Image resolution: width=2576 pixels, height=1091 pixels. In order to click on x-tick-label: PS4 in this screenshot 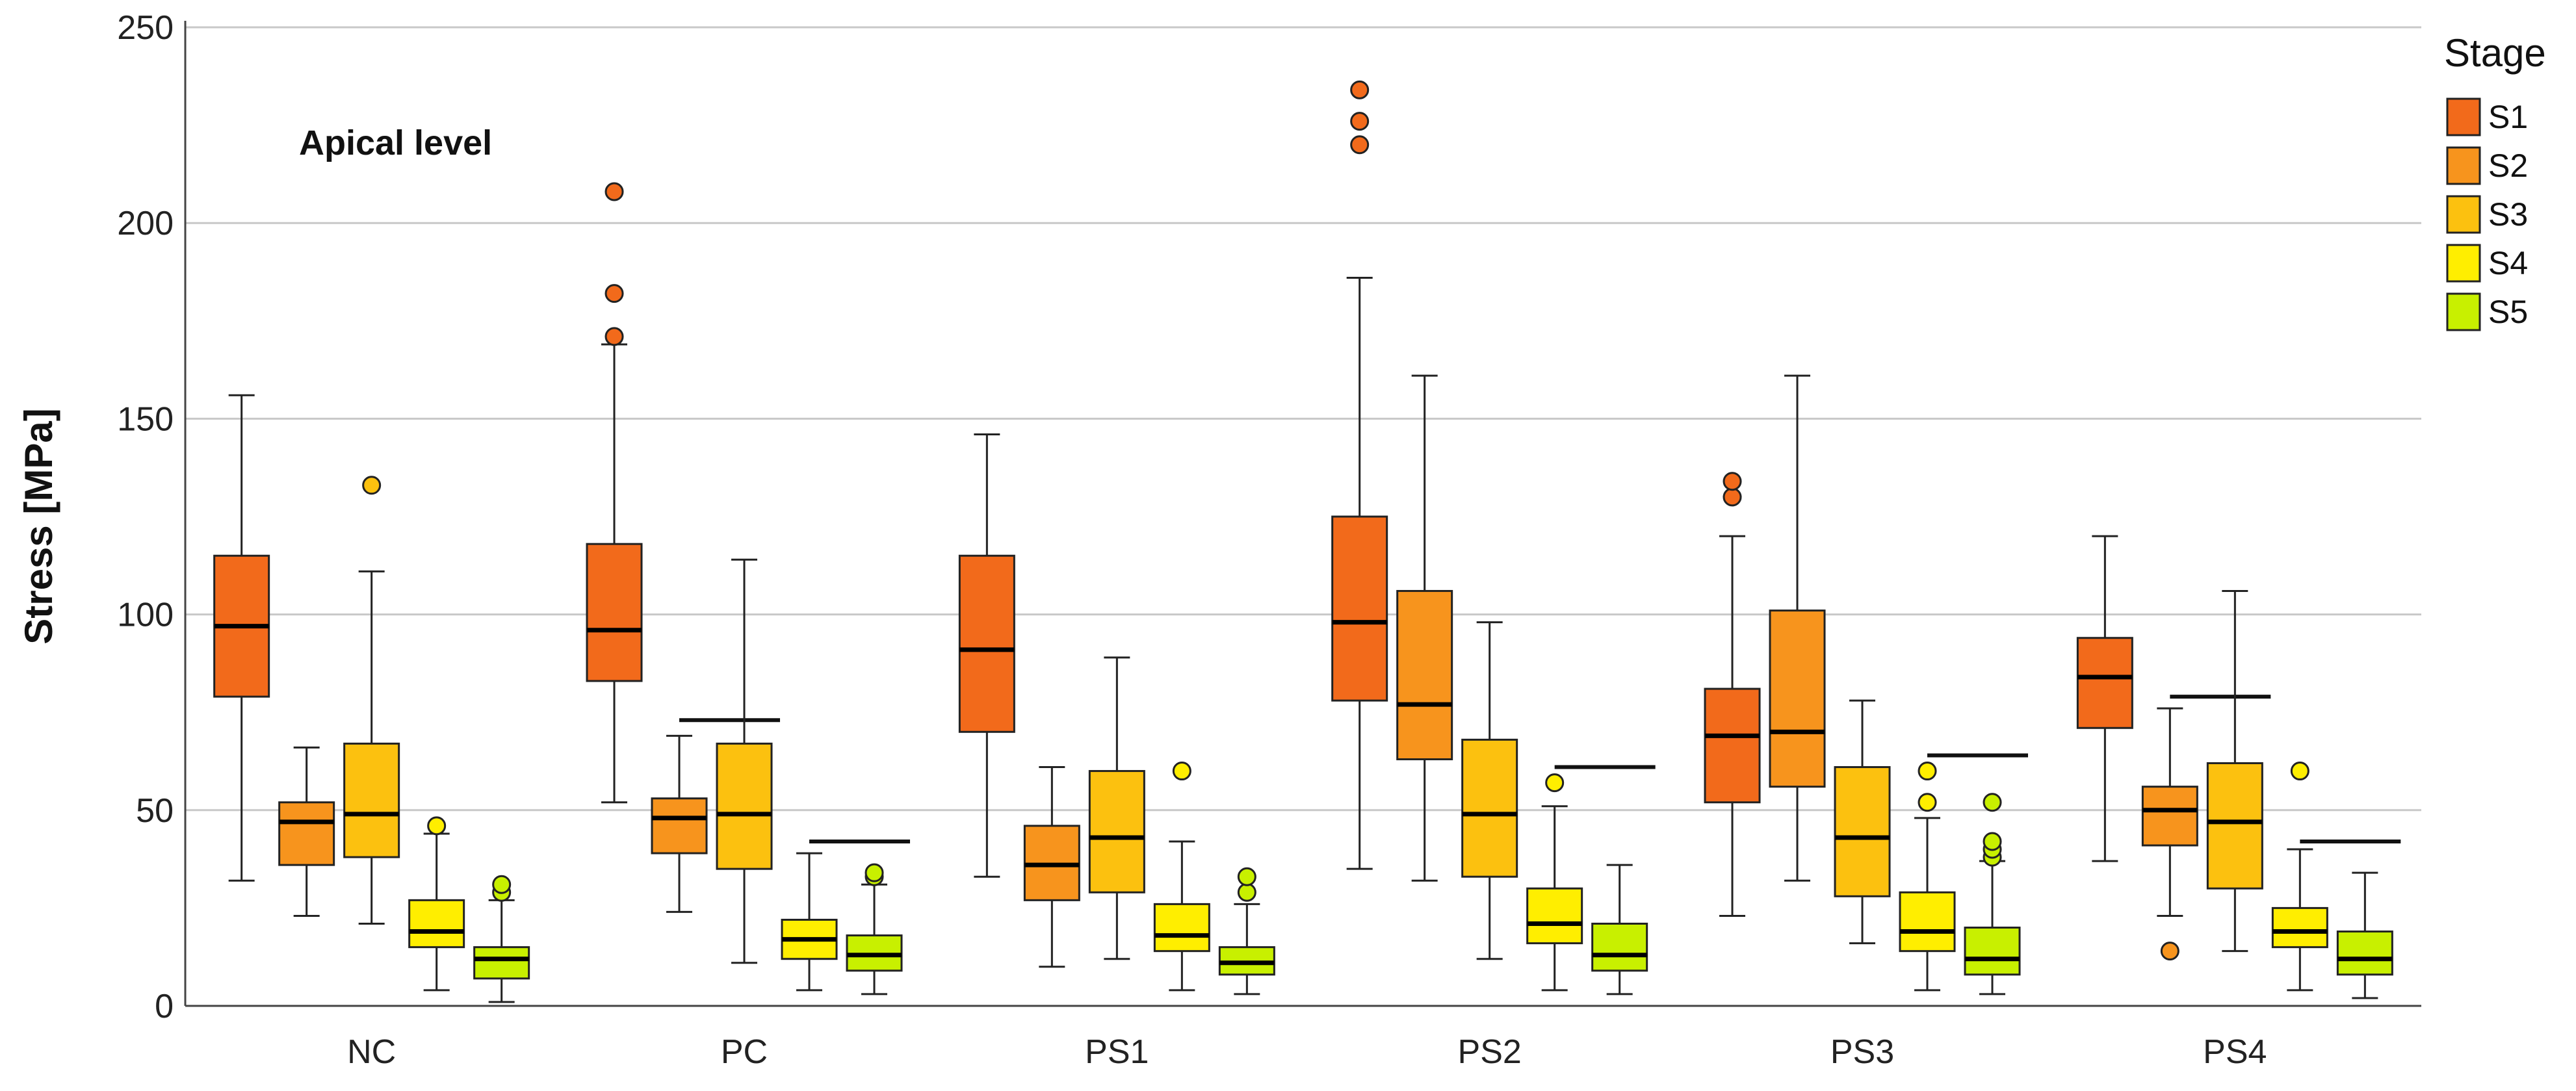, I will do `click(2235, 1052)`.